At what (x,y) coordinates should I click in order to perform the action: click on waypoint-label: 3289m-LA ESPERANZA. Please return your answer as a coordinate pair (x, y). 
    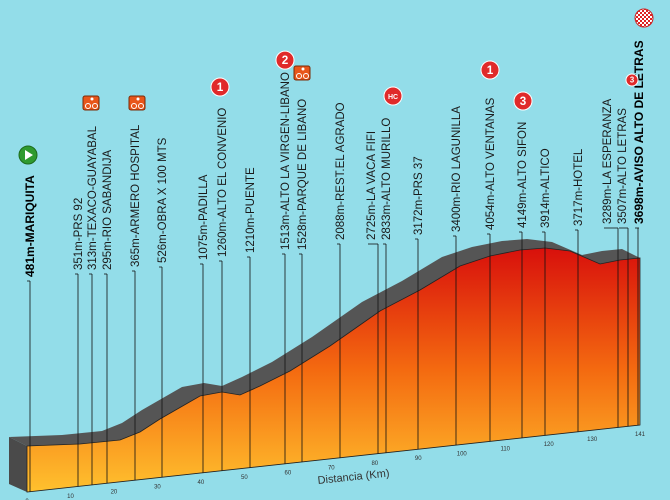
    Looking at the image, I should click on (608, 161).